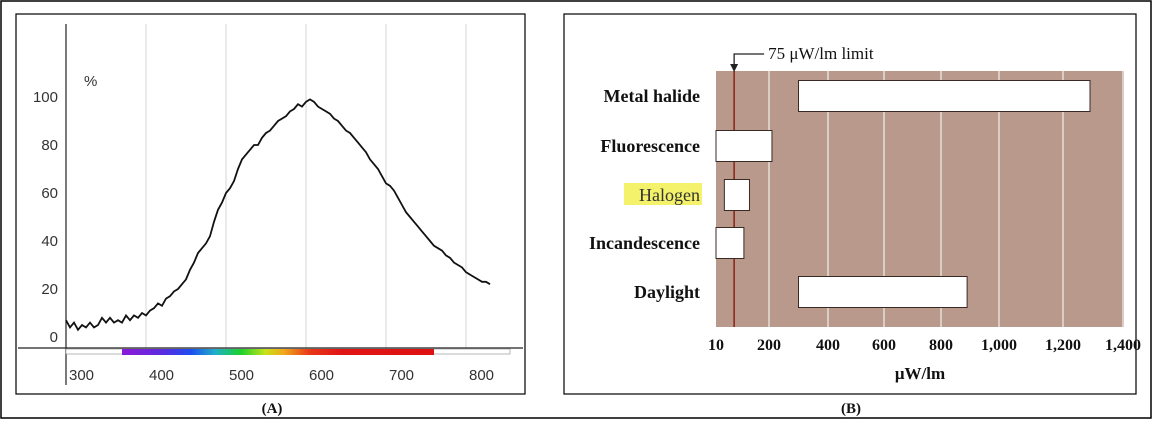 Image resolution: width=1152 pixels, height=424 pixels. Describe the element at coordinates (49, 289) in the screenshot. I see `panel-a-y-tick-label: 20` at that location.